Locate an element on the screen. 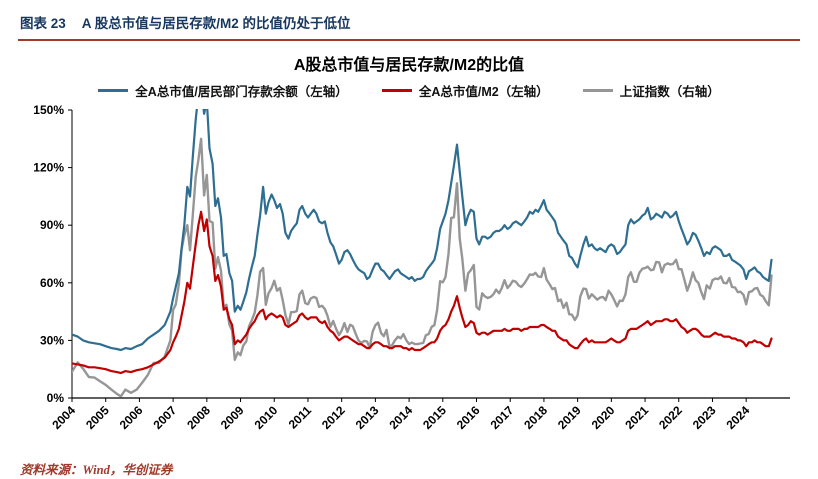 This screenshot has height=479, width=818. legend-item: 全A总市值/M2（左轴） is located at coordinates (465, 90).